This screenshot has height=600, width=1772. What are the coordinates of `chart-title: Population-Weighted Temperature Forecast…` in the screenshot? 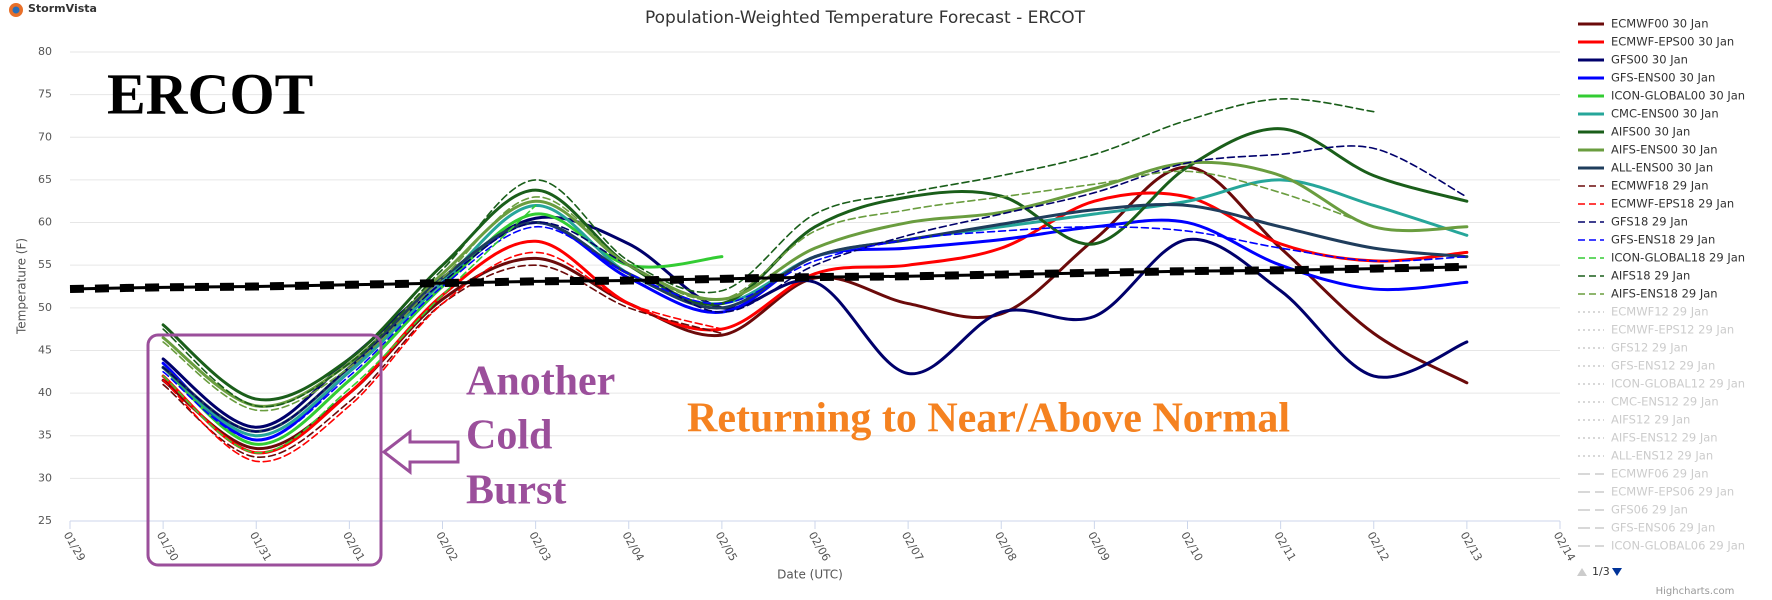 It's located at (865, 18).